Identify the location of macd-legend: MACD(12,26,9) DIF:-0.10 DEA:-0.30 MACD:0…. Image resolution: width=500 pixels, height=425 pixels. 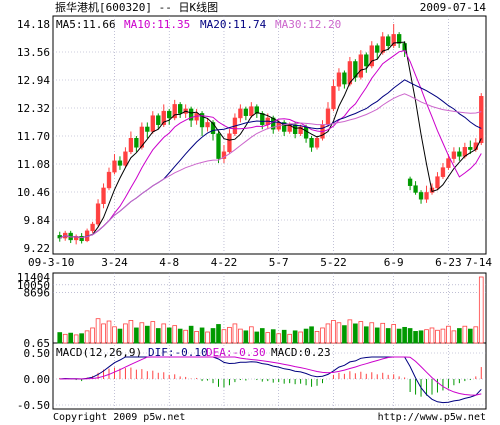
(193, 352).